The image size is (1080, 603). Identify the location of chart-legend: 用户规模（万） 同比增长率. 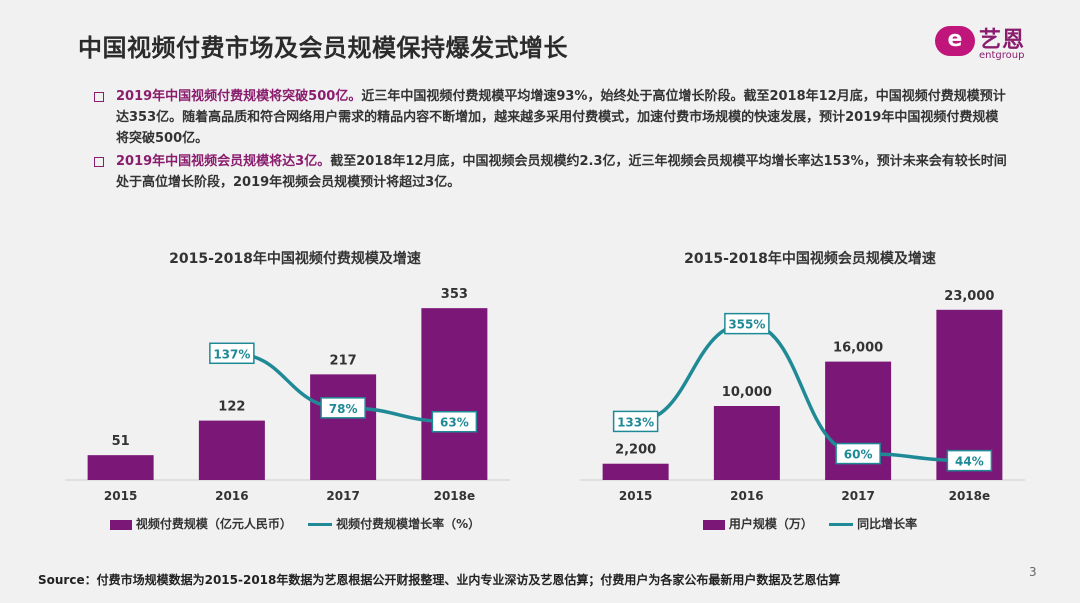
(810, 523).